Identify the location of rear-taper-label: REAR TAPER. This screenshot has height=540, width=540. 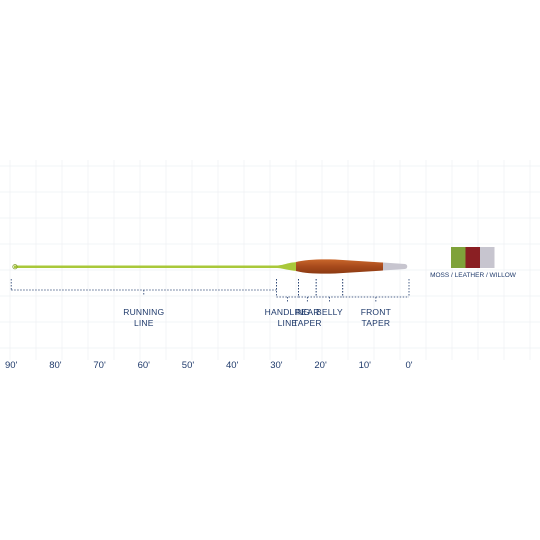
(307, 317).